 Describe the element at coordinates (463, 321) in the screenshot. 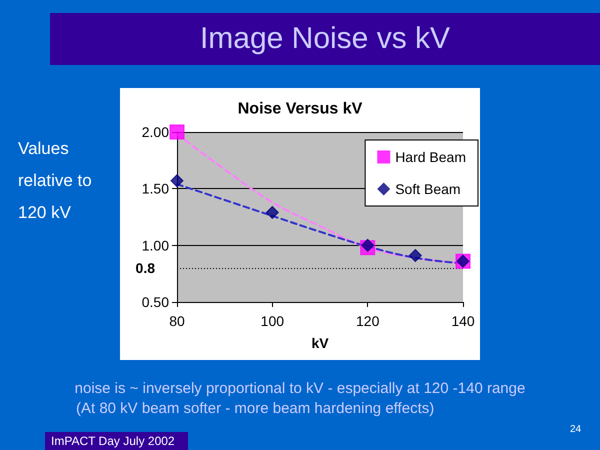

I see `x-tick-label: 140` at that location.